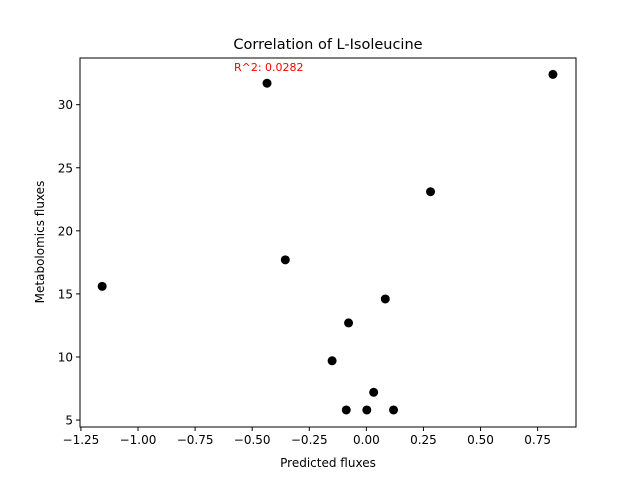 The height and width of the screenshot is (480, 640). I want to click on x-tick-label: −0.25, so click(309, 440).